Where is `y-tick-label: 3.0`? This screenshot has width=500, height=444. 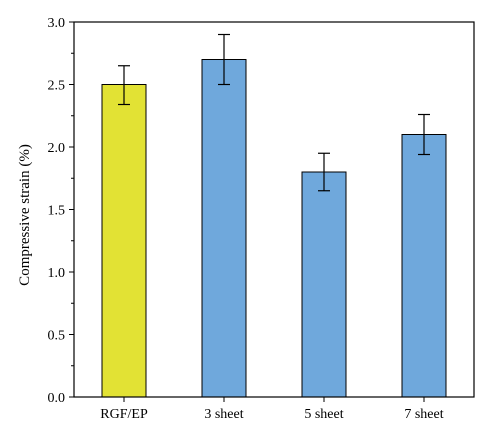 y-tick-label: 3.0 is located at coordinates (57, 23).